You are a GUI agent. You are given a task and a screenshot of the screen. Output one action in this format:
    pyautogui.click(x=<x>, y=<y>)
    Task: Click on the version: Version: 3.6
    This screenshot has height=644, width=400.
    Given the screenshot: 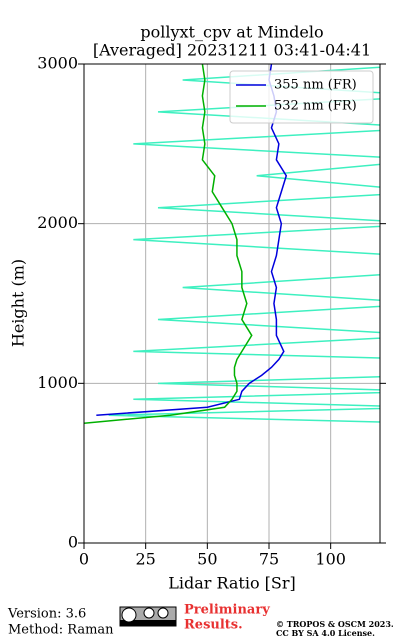 What is the action you would take?
    pyautogui.click(x=46, y=614)
    